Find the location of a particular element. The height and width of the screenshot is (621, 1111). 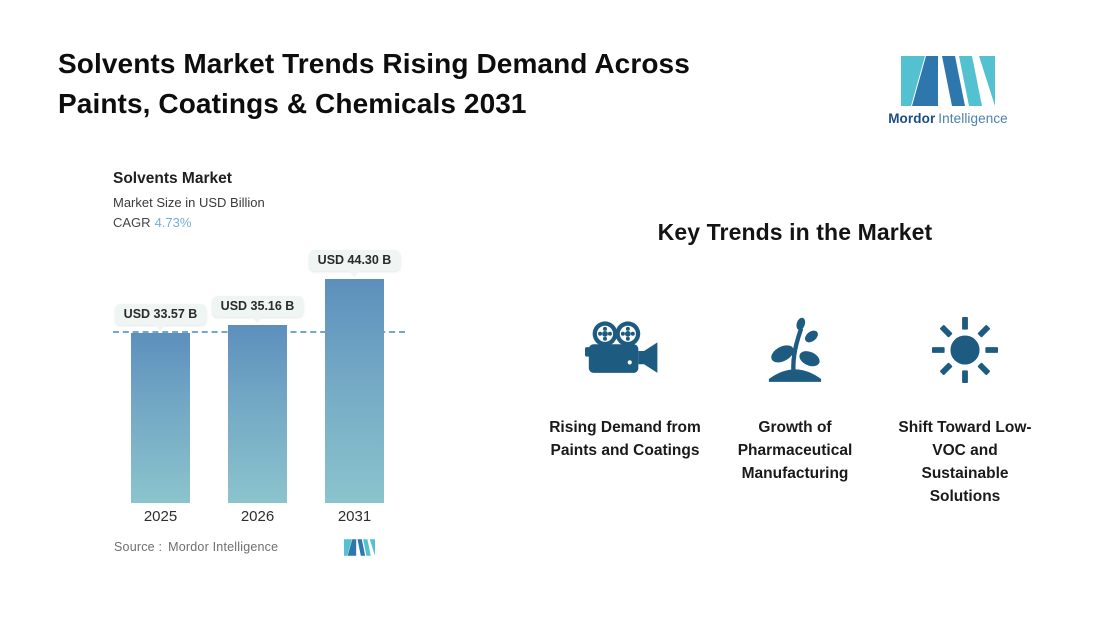

brand-name-bold: Mordor is located at coordinates (912, 118).